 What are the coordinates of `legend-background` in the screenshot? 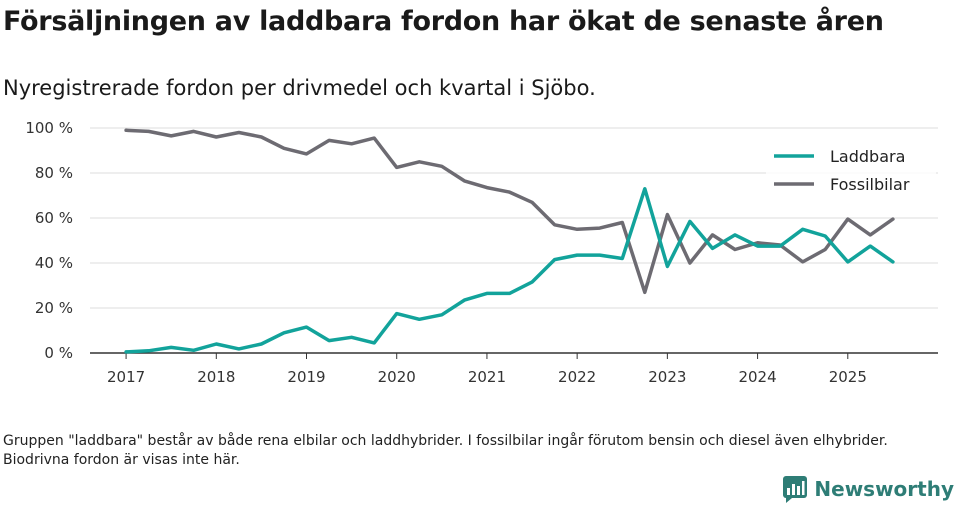 It's located at (851, 171).